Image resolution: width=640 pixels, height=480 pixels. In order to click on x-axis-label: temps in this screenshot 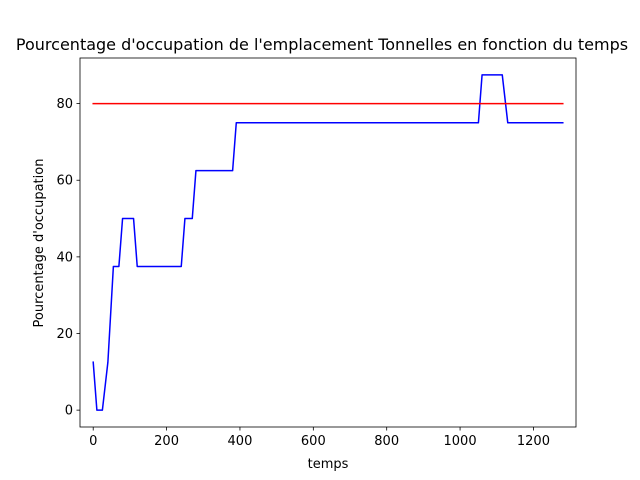, I will do `click(328, 464)`.